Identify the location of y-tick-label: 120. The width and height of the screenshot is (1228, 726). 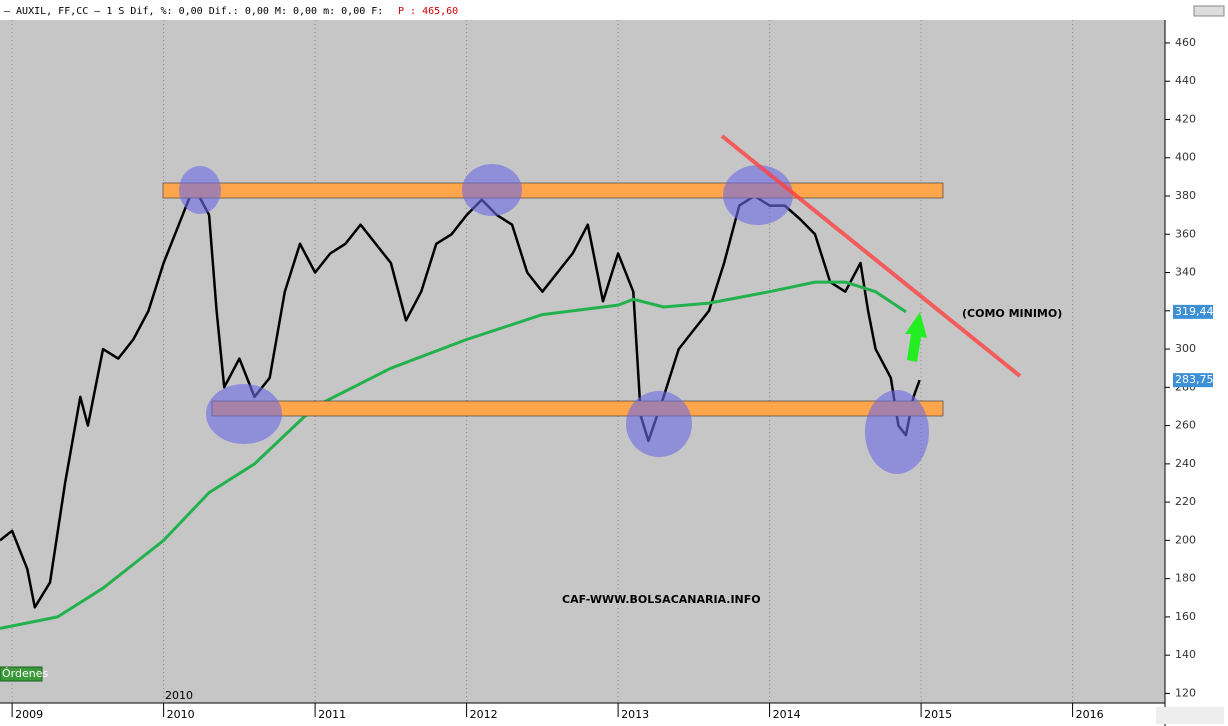
(1185, 692).